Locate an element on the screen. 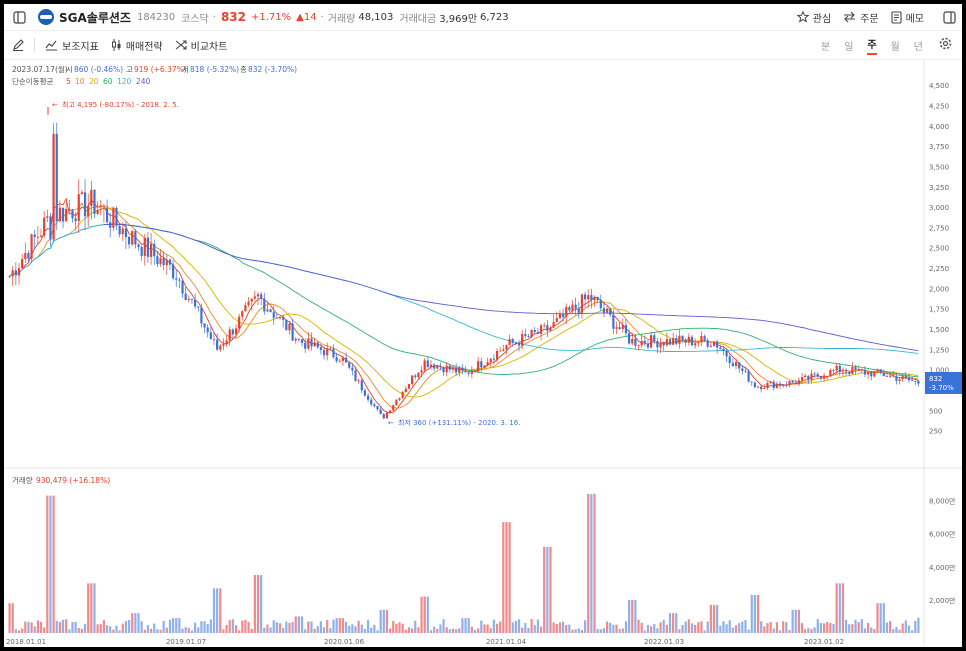 Image resolution: width=966 pixels, height=651 pixels. strategy-button: 매매전략 is located at coordinates (137, 45).